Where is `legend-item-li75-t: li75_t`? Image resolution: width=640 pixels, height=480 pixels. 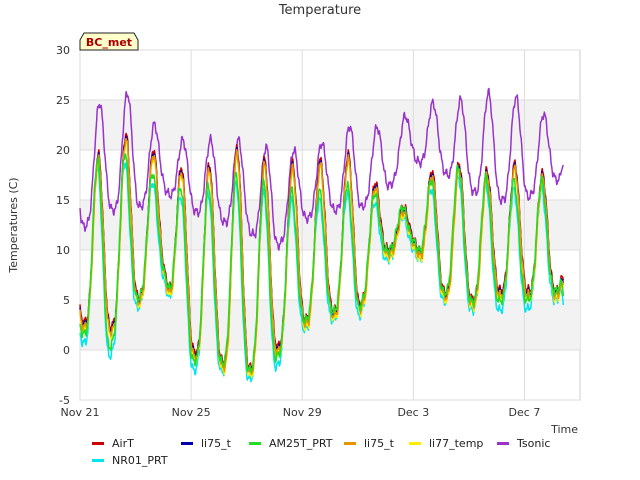 legend-item-li75-t: li75_t is located at coordinates (206, 444).